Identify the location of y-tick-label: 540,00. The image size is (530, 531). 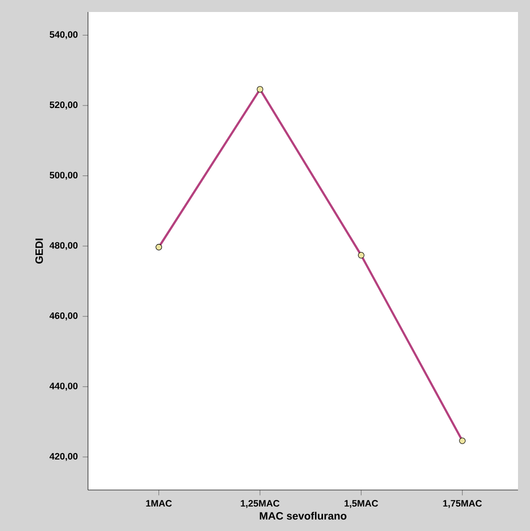
(64, 35).